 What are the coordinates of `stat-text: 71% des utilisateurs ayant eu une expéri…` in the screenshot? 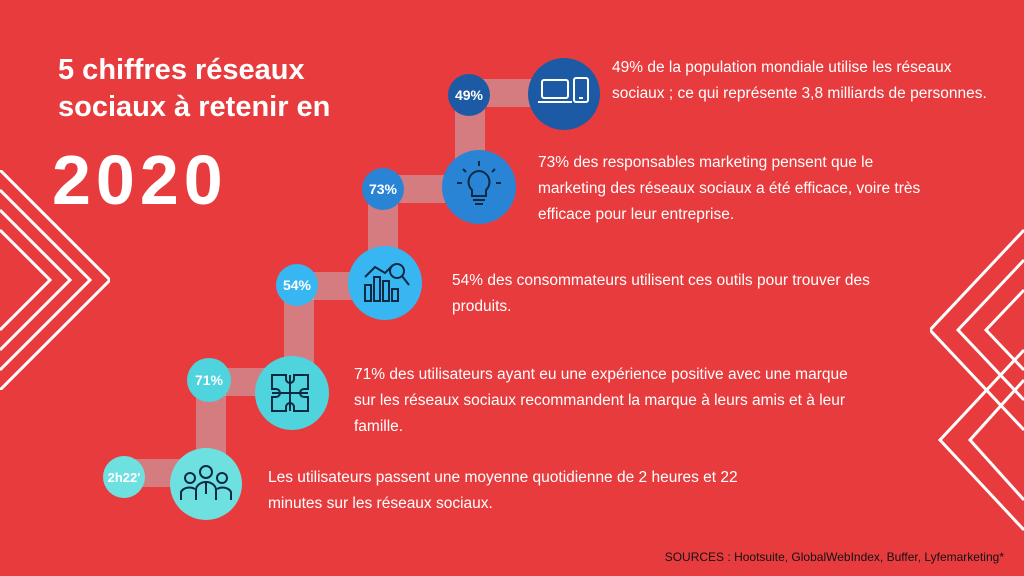 It's located at (601, 400).